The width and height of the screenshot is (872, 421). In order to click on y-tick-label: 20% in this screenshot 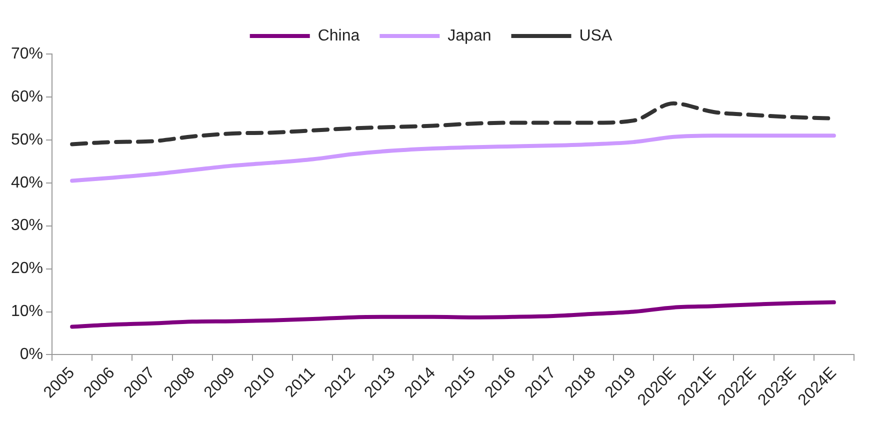, I will do `click(27, 269)`.